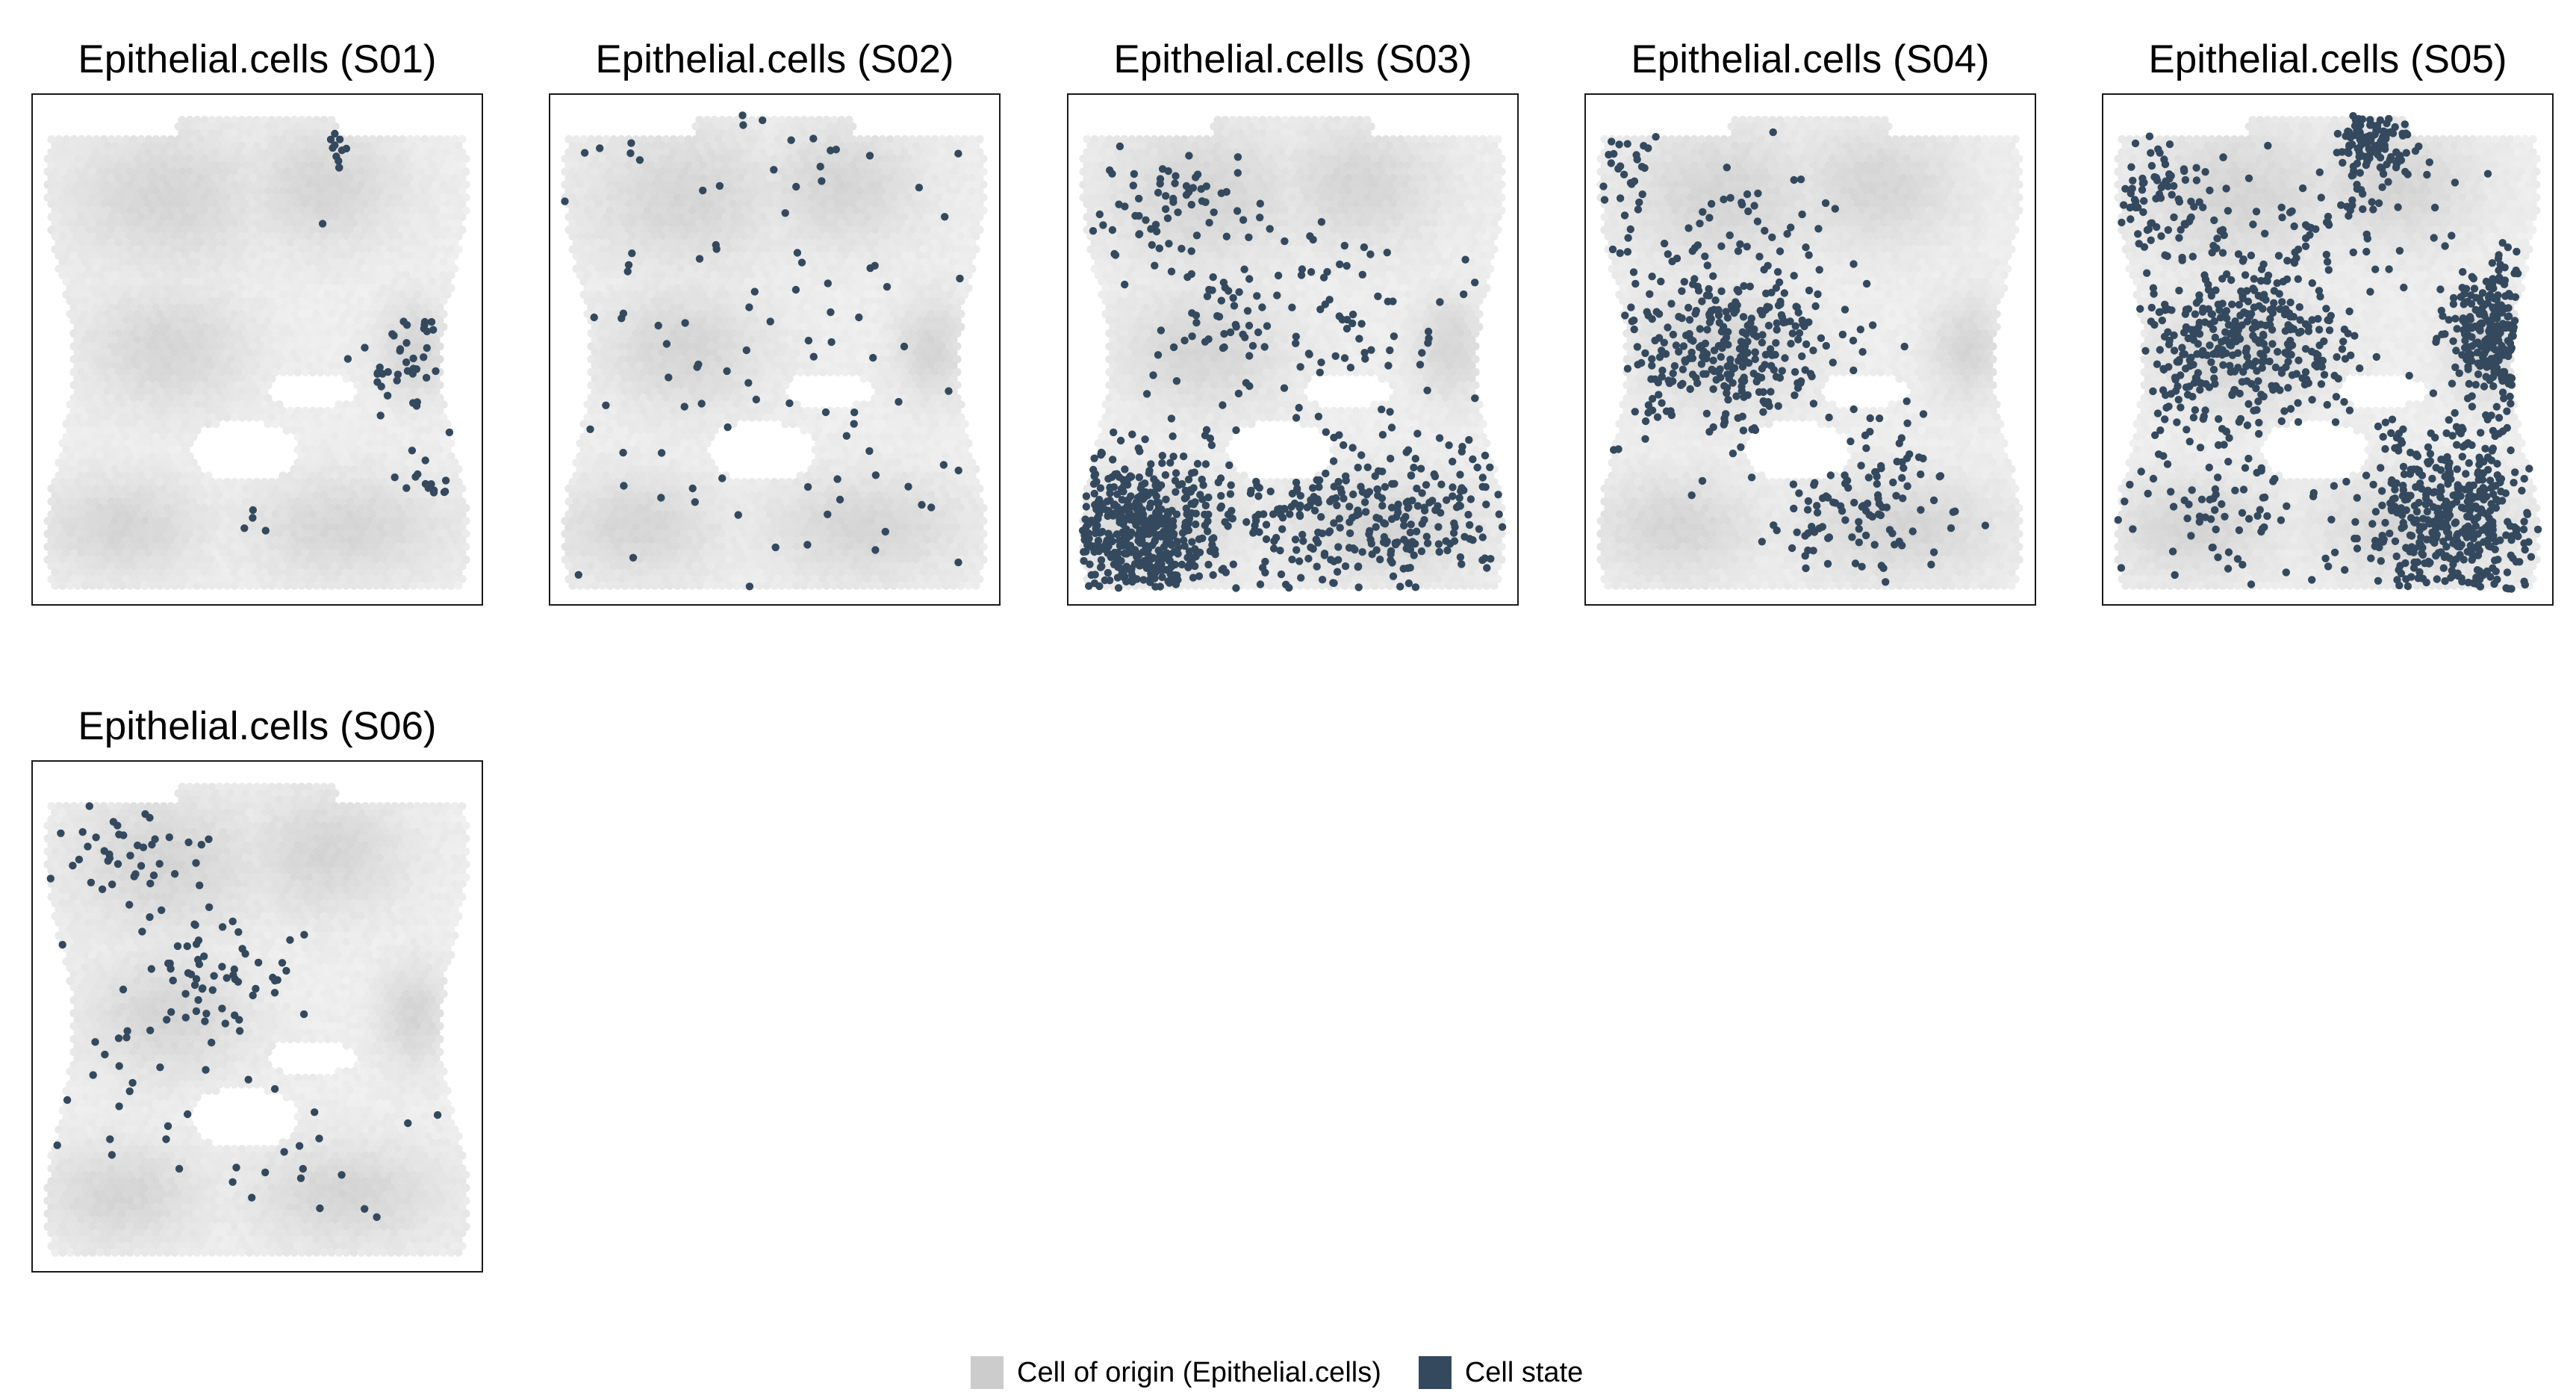 The image size is (2576, 1395). What do you see at coordinates (257, 60) in the screenshot?
I see `panel-title: Epithelial.cells (S01)` at bounding box center [257, 60].